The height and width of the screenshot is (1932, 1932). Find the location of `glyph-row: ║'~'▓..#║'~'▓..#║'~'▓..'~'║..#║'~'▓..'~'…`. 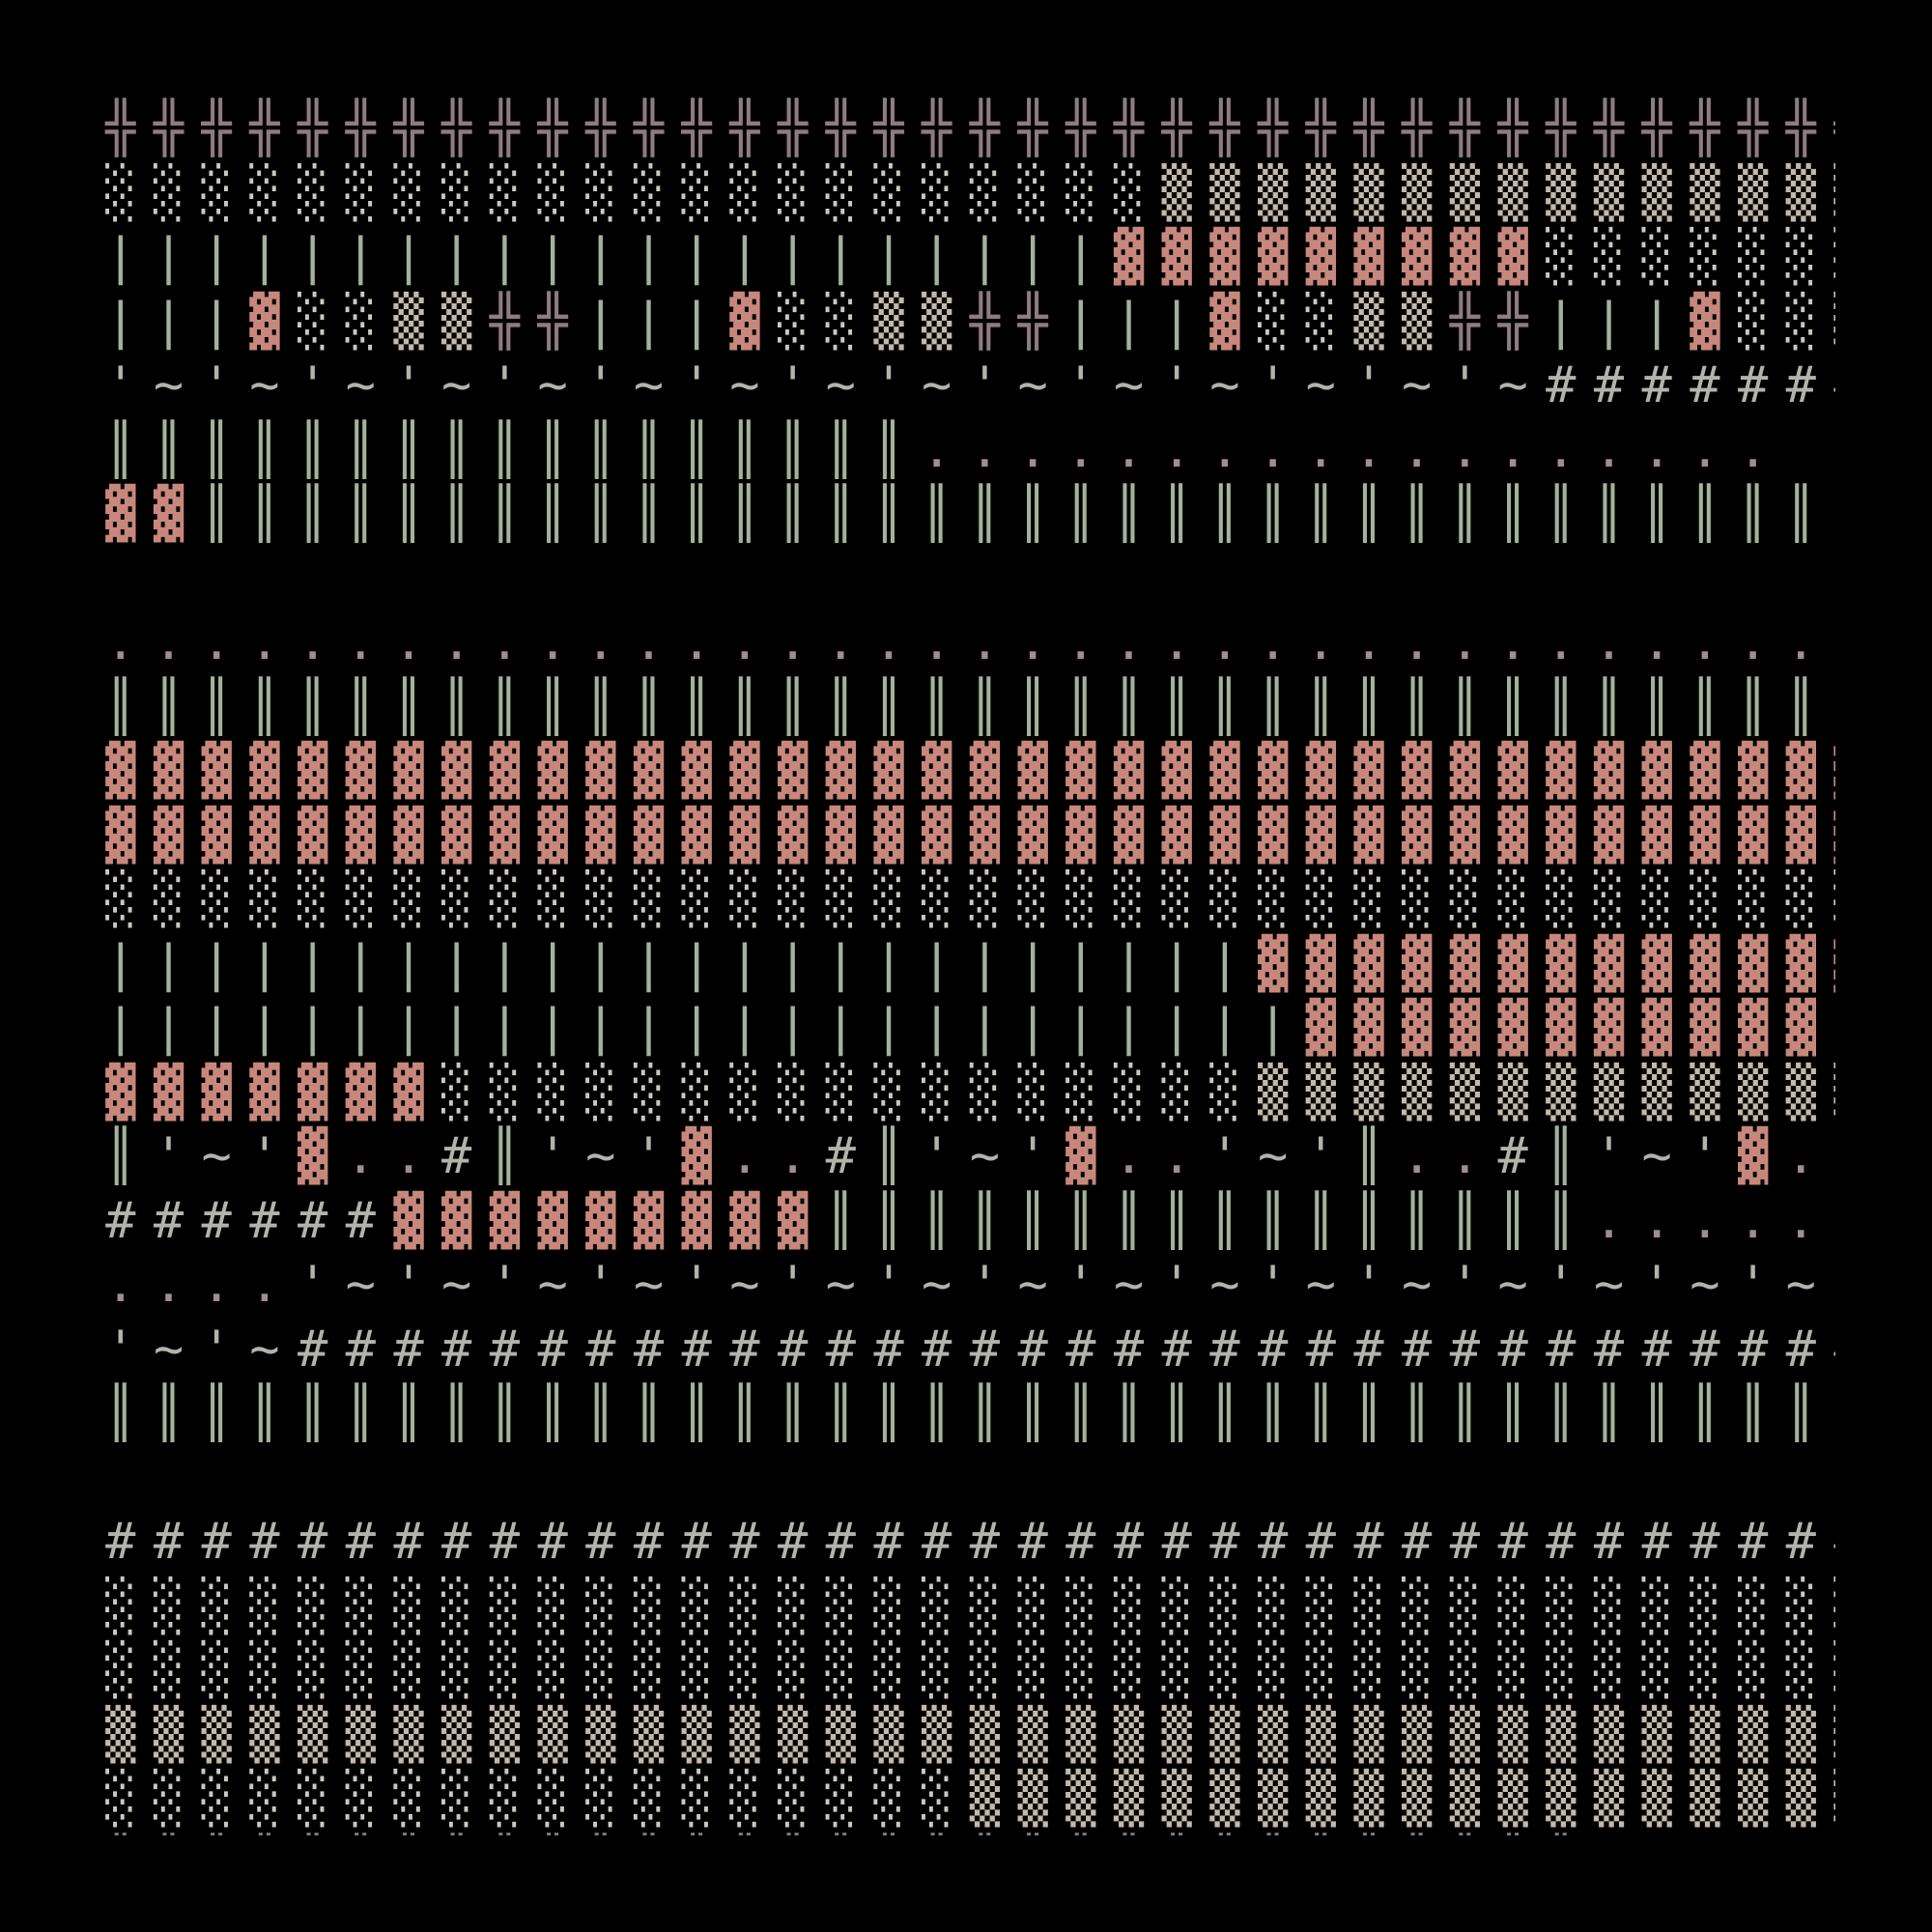

glyph-row: ║'~'▓..#║'~'▓..#║'~'▓..'~'║..#║'~'▓..'~'… is located at coordinates (966, 1156).